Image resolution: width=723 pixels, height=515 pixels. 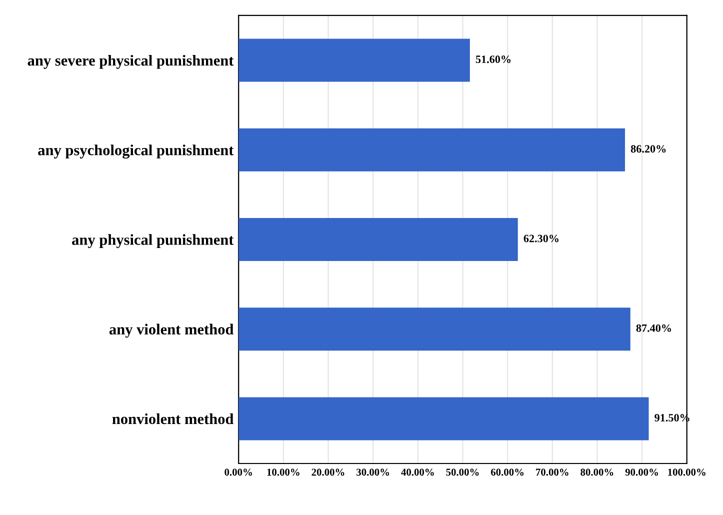 What do you see at coordinates (283, 472) in the screenshot?
I see `x-tick-label: 10.00%` at bounding box center [283, 472].